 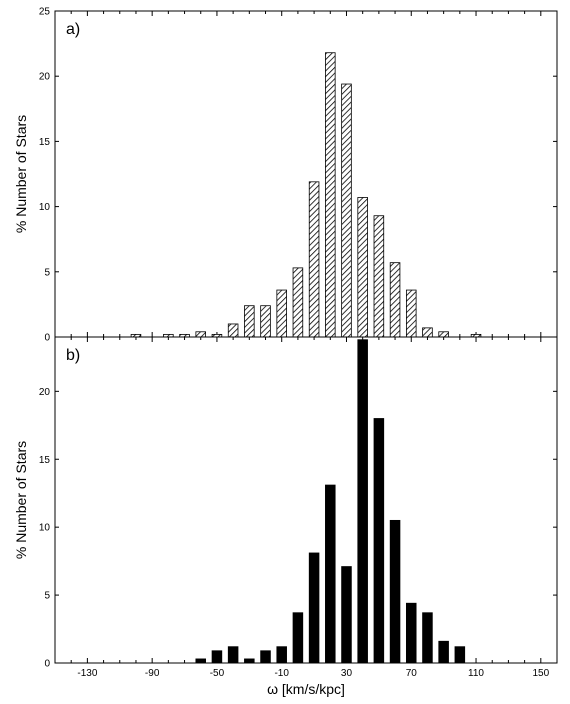 I want to click on panel-a-y-axis-label: % Number of Stars, so click(x=21, y=174).